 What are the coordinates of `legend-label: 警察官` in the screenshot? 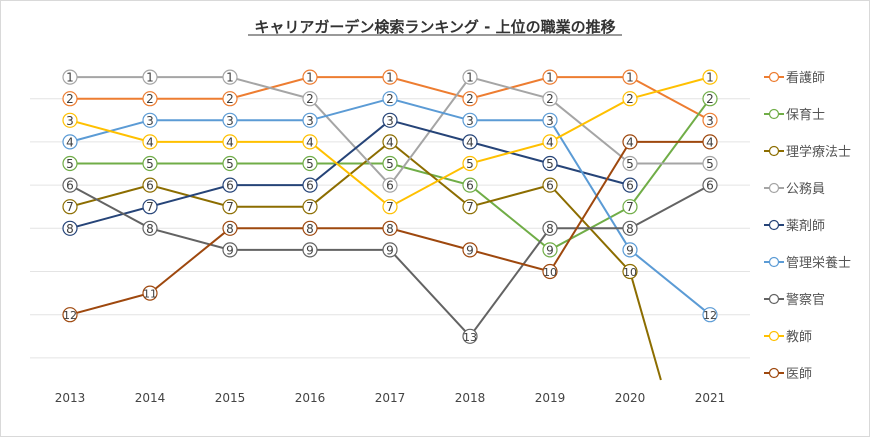 It's located at (805, 300).